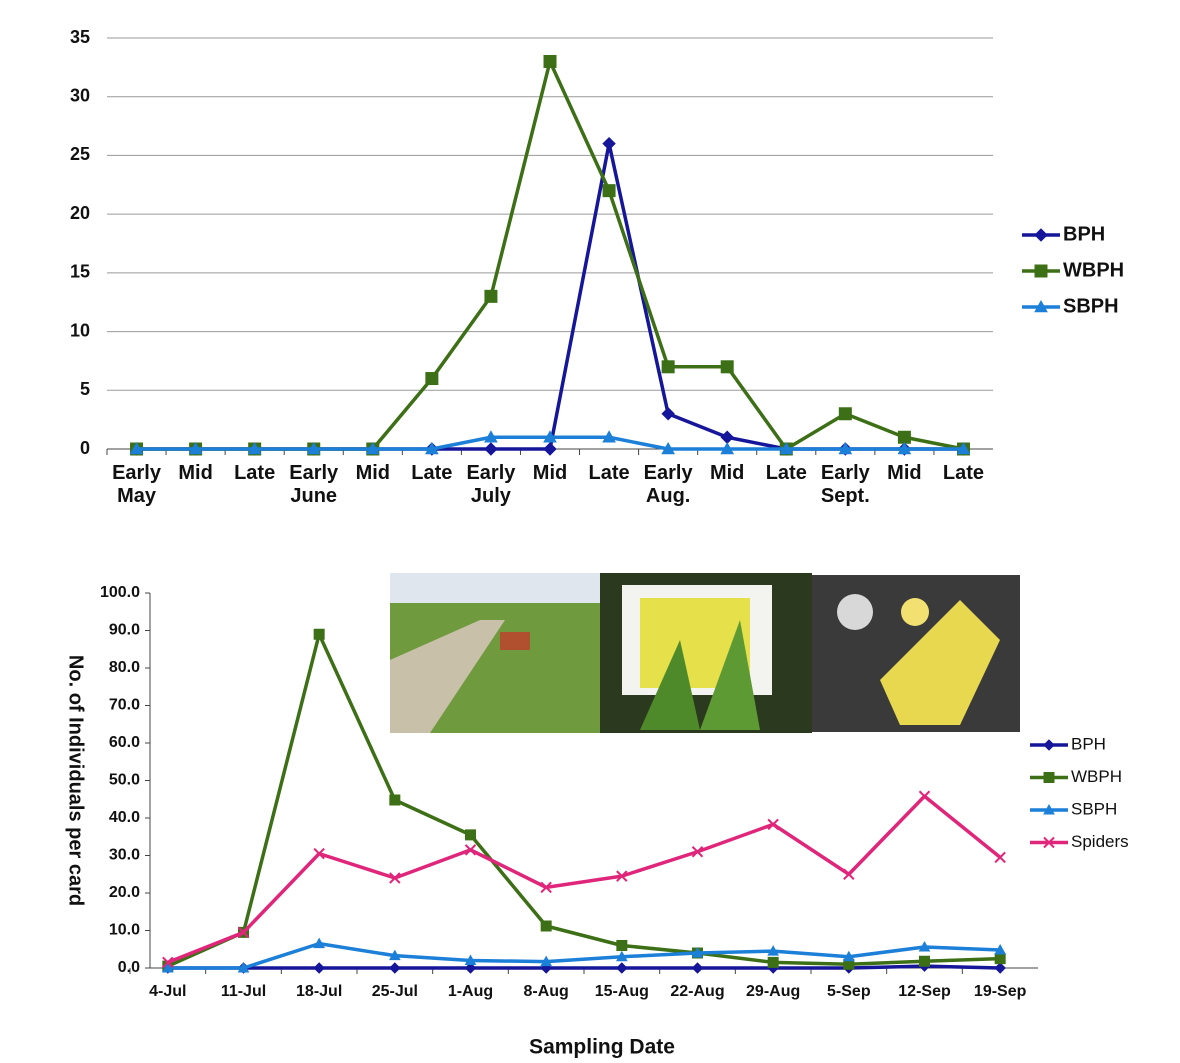 This screenshot has width=1180, height=1063. What do you see at coordinates (124, 930) in the screenshot?
I see `y-tick-label: 10.0` at bounding box center [124, 930].